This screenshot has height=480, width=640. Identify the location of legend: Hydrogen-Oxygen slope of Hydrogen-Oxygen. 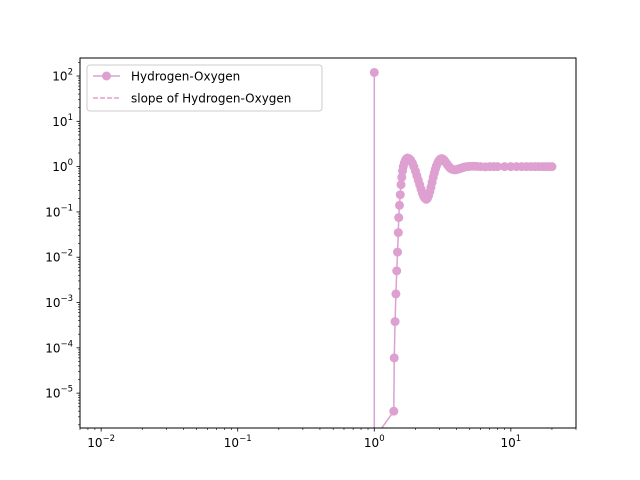
(204, 88).